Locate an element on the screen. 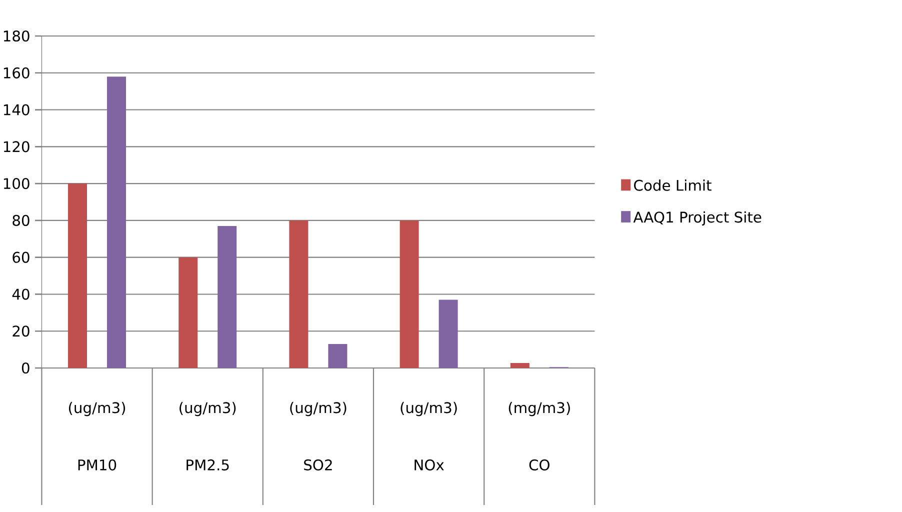  x-tick-label: PM10 is located at coordinates (97, 464).